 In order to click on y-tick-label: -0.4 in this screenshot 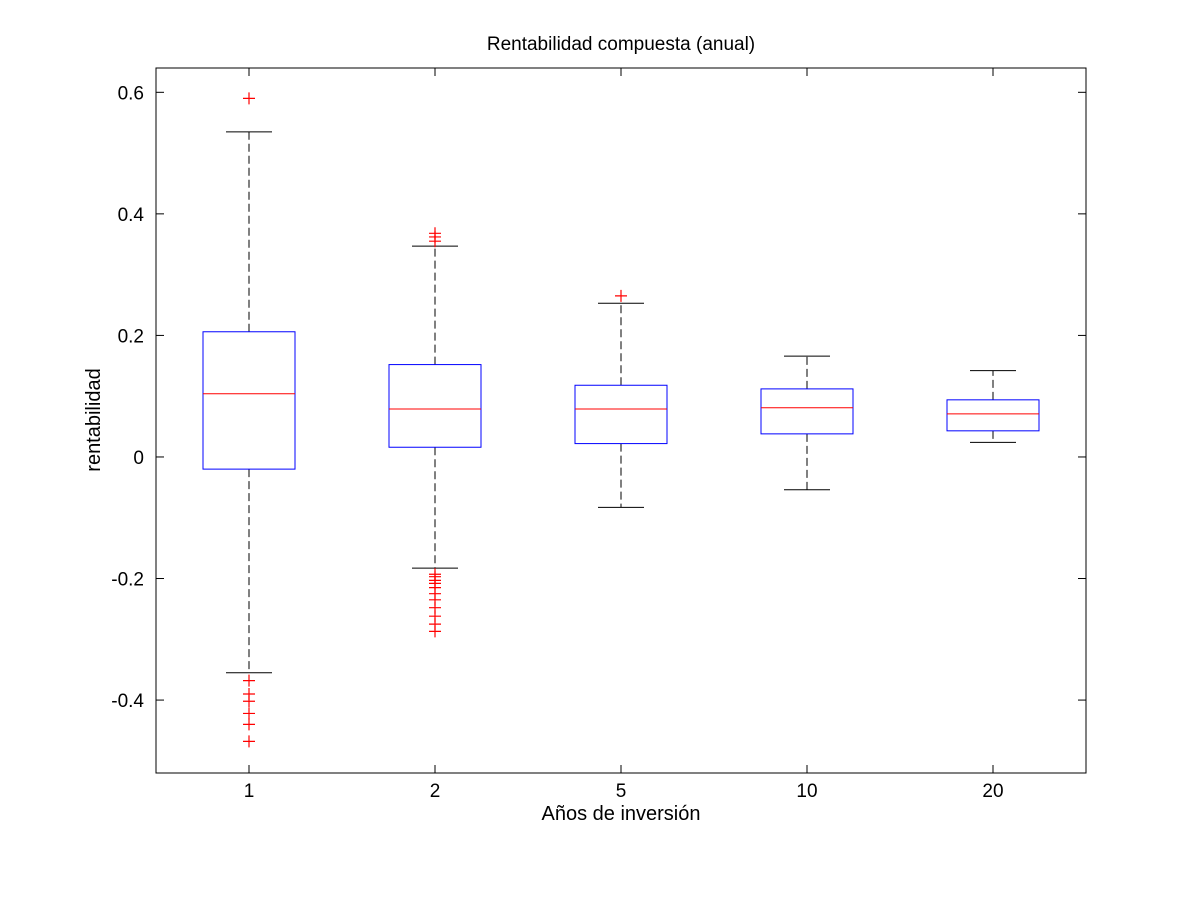, I will do `click(127, 701)`.